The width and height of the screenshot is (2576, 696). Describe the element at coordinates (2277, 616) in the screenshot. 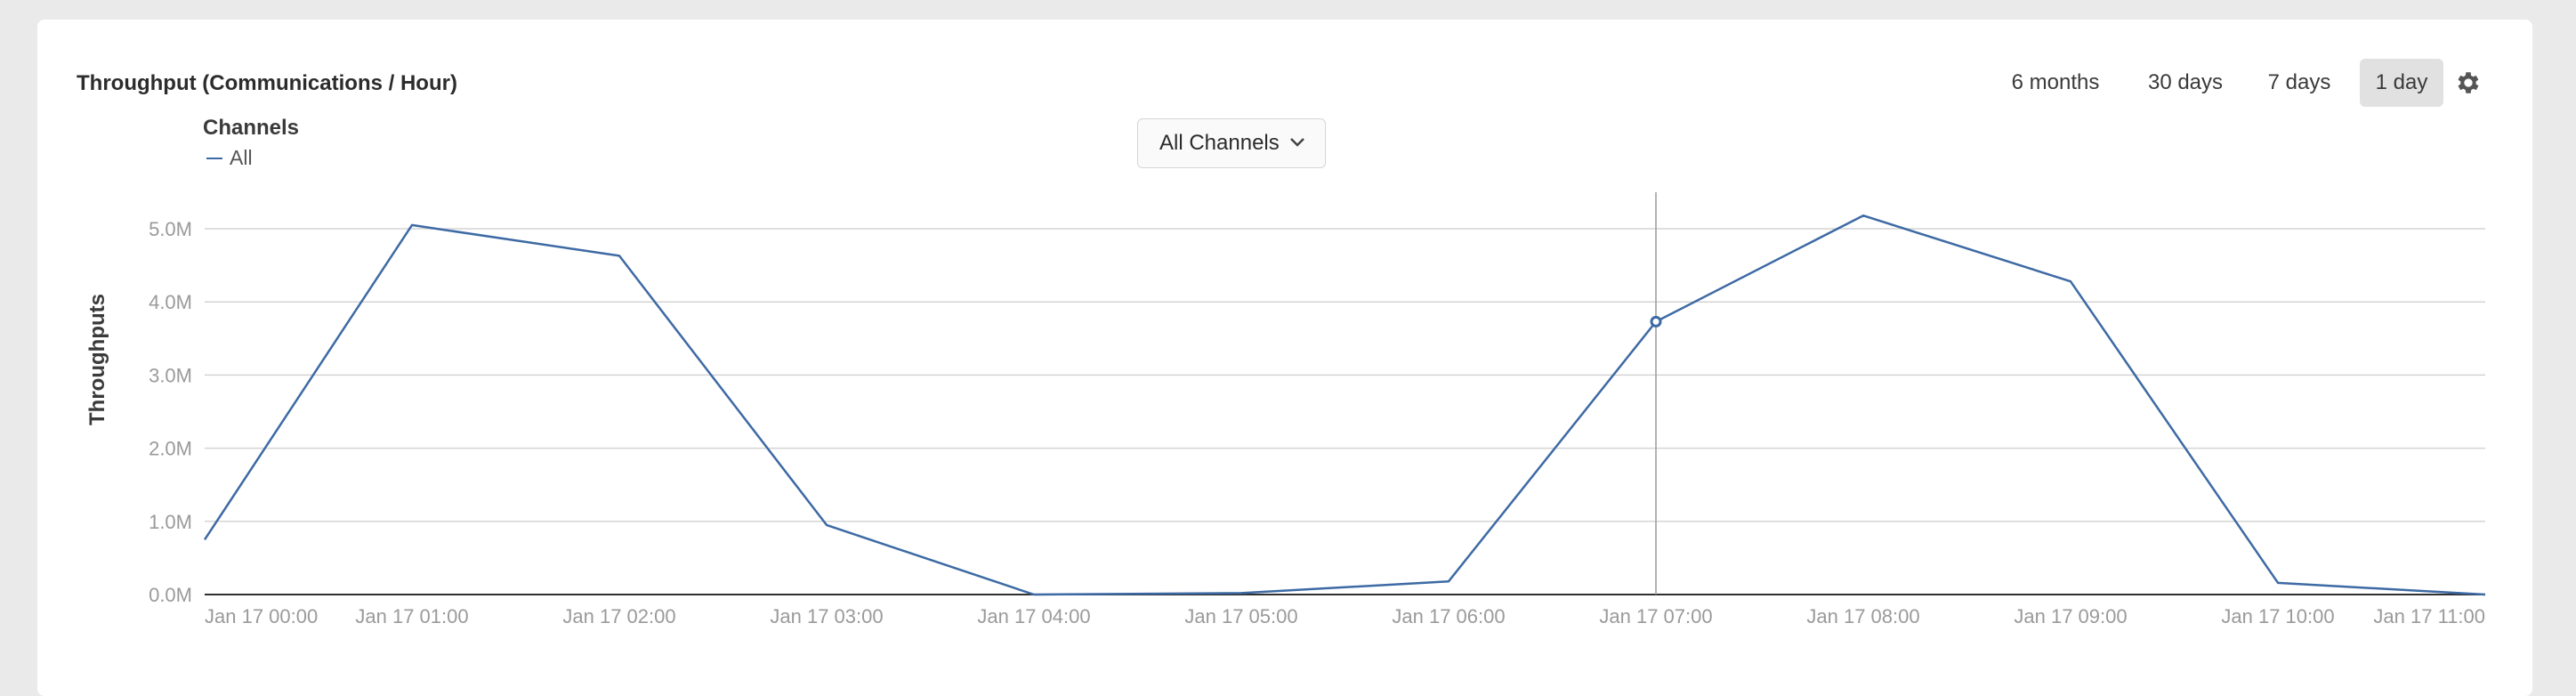

I see `x-tick-label: Jan 17 10:00` at that location.